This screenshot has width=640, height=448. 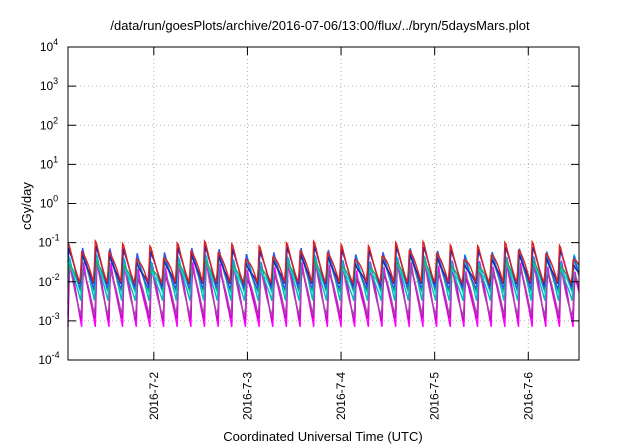 I want to click on x-tick-label: 2016-7-3, so click(x=247, y=396).